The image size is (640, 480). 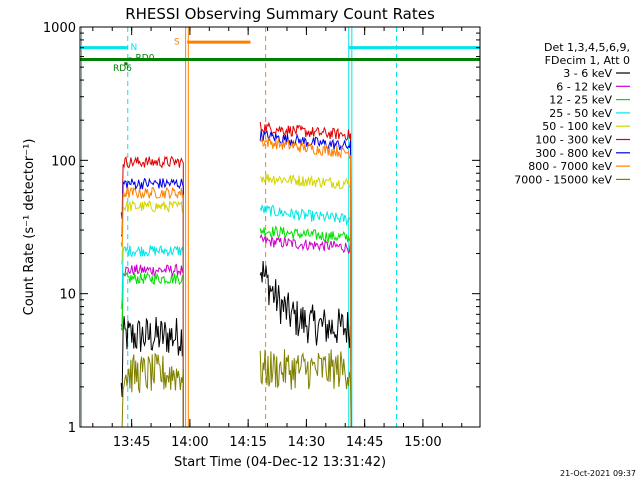 I want to click on legend-label-0: 3 - 6 keV, so click(x=587, y=73).